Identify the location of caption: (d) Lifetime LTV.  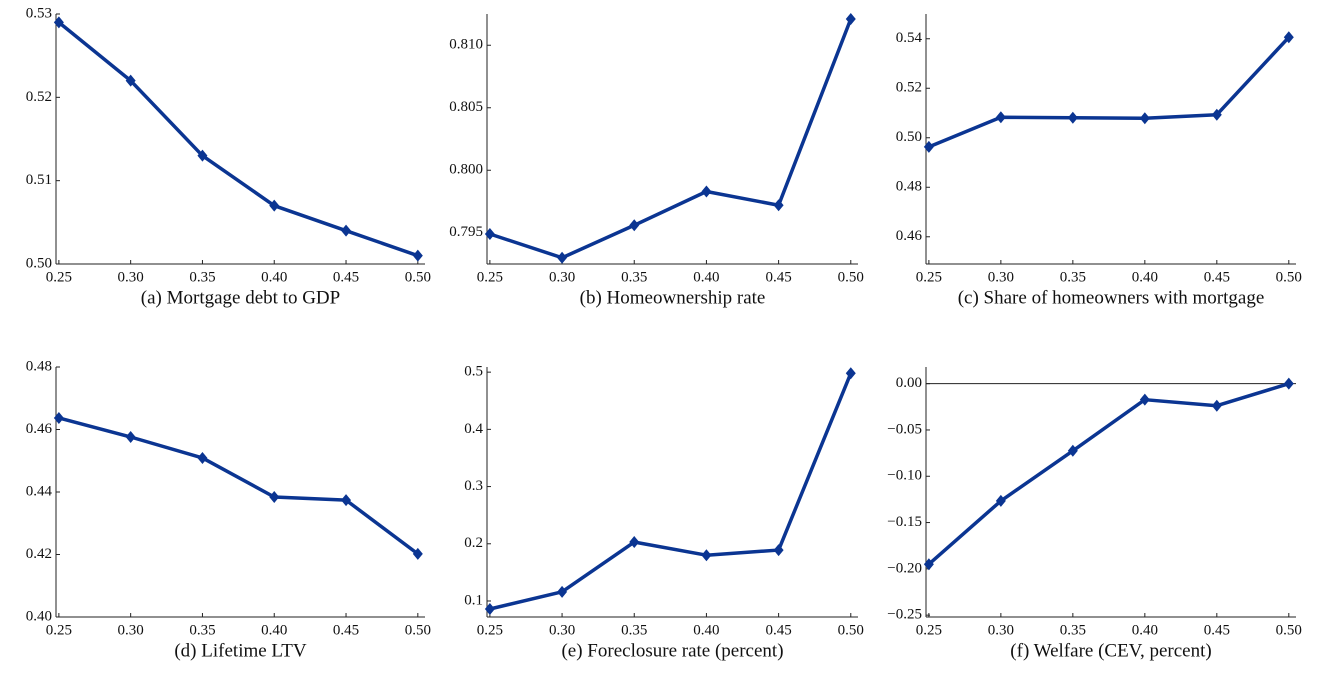
(240, 650).